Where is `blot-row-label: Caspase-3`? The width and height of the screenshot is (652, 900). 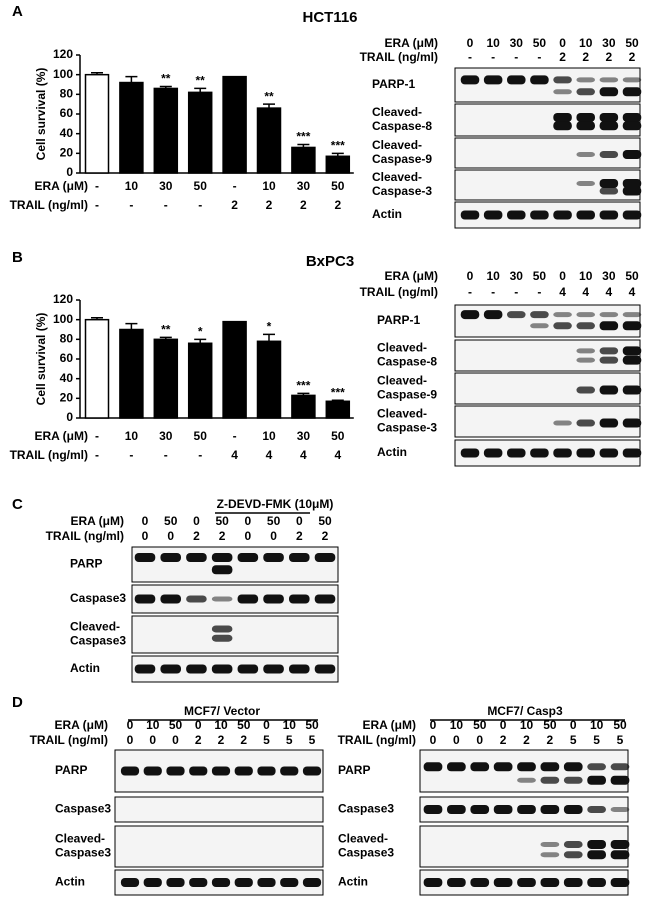
blot-row-label: Caspase-3 is located at coordinates (402, 191).